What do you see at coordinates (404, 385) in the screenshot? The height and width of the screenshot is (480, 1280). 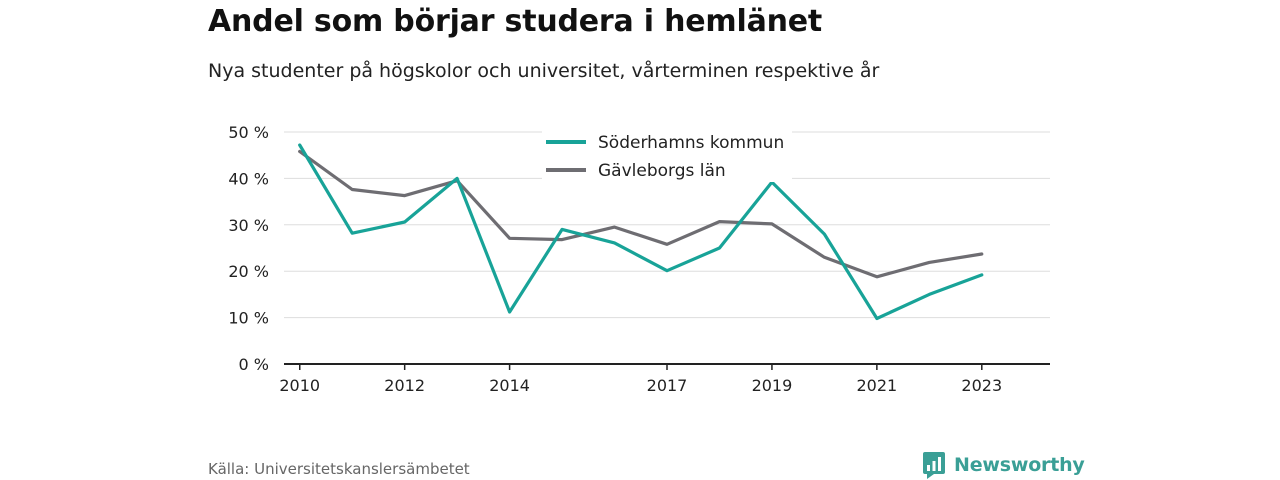 I see `x-tick-label: 2012` at bounding box center [404, 385].